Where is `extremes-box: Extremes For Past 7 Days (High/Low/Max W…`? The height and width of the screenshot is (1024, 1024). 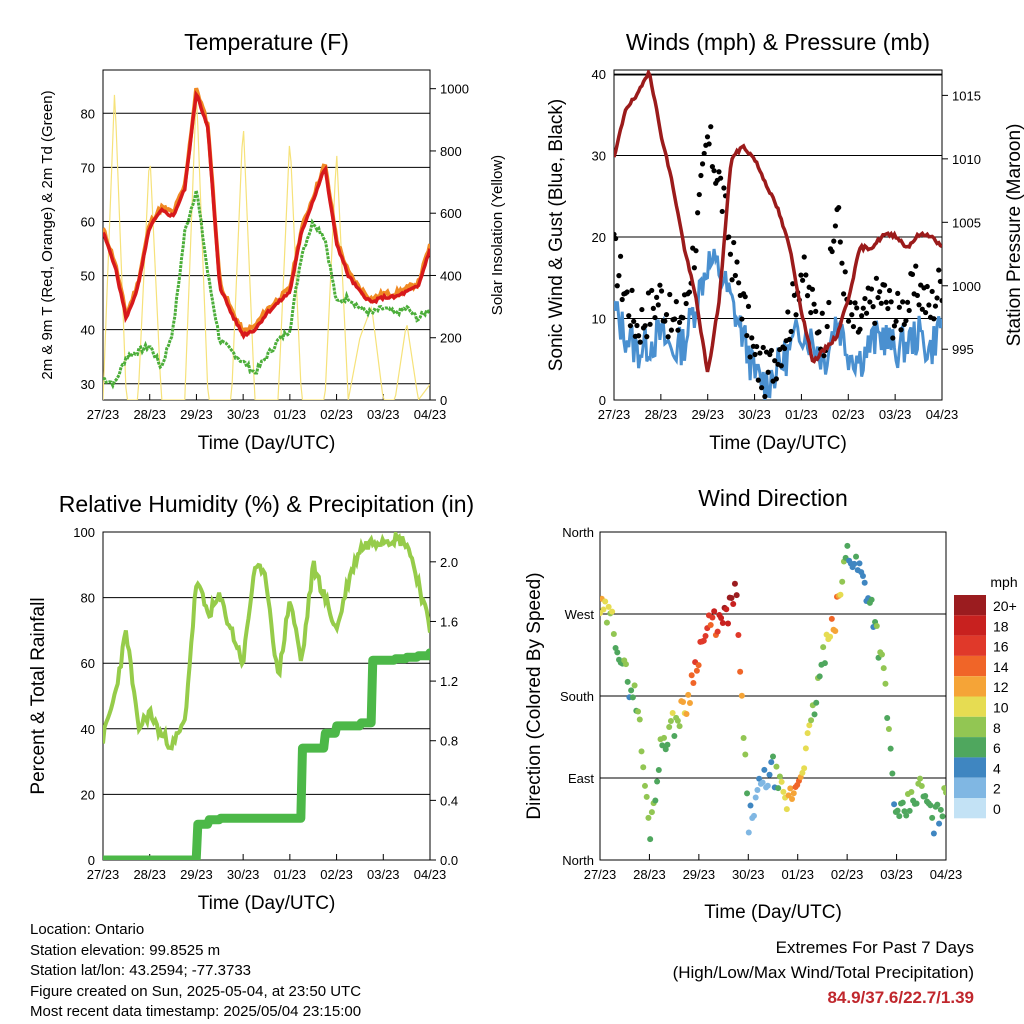
extremes-box: Extremes For Past 7 Days (High/Low/Max W… is located at coordinates (823, 972).